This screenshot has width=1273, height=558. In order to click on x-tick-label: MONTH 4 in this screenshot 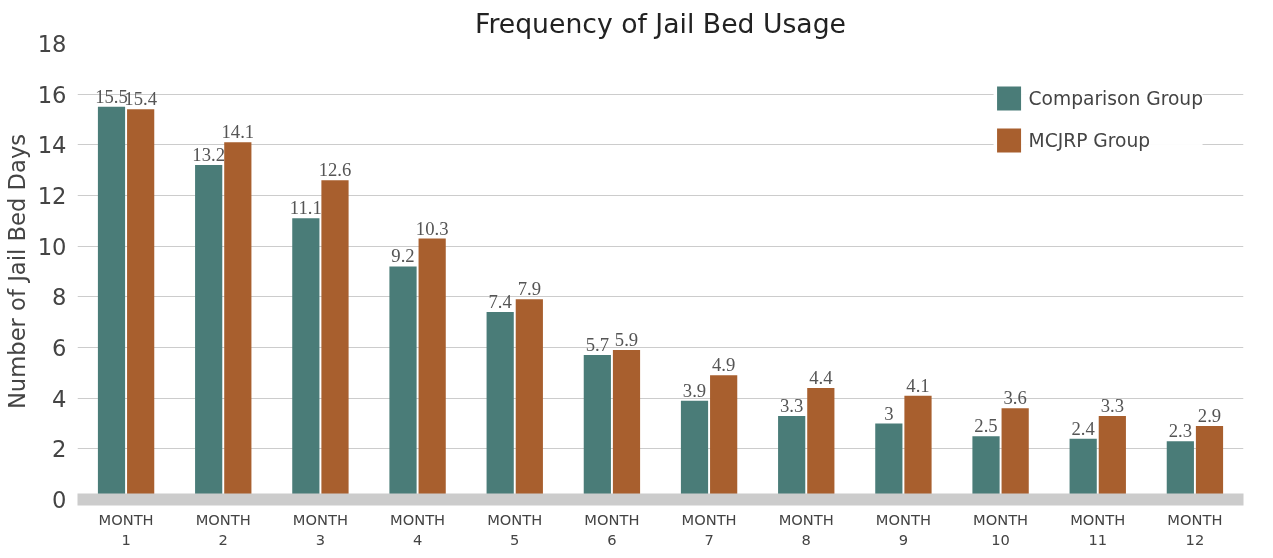, I will do `click(418, 529)`.